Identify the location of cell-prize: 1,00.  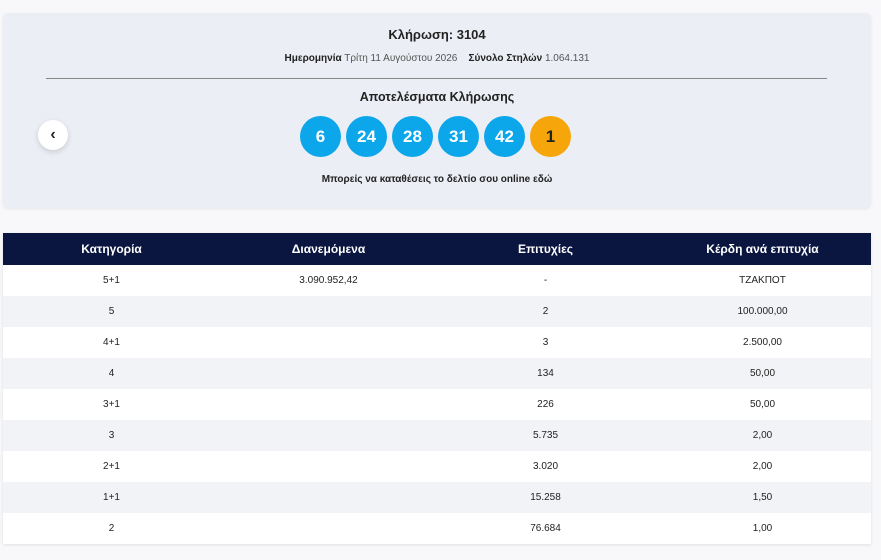
(762, 528).